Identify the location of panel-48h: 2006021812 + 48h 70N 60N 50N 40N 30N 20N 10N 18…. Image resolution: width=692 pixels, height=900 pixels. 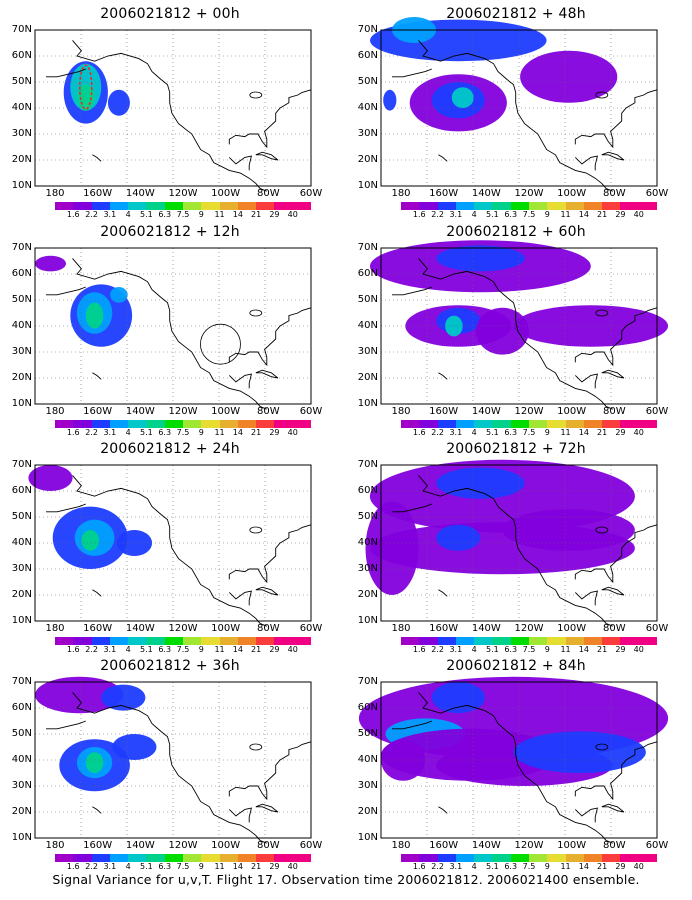
(511, 109).